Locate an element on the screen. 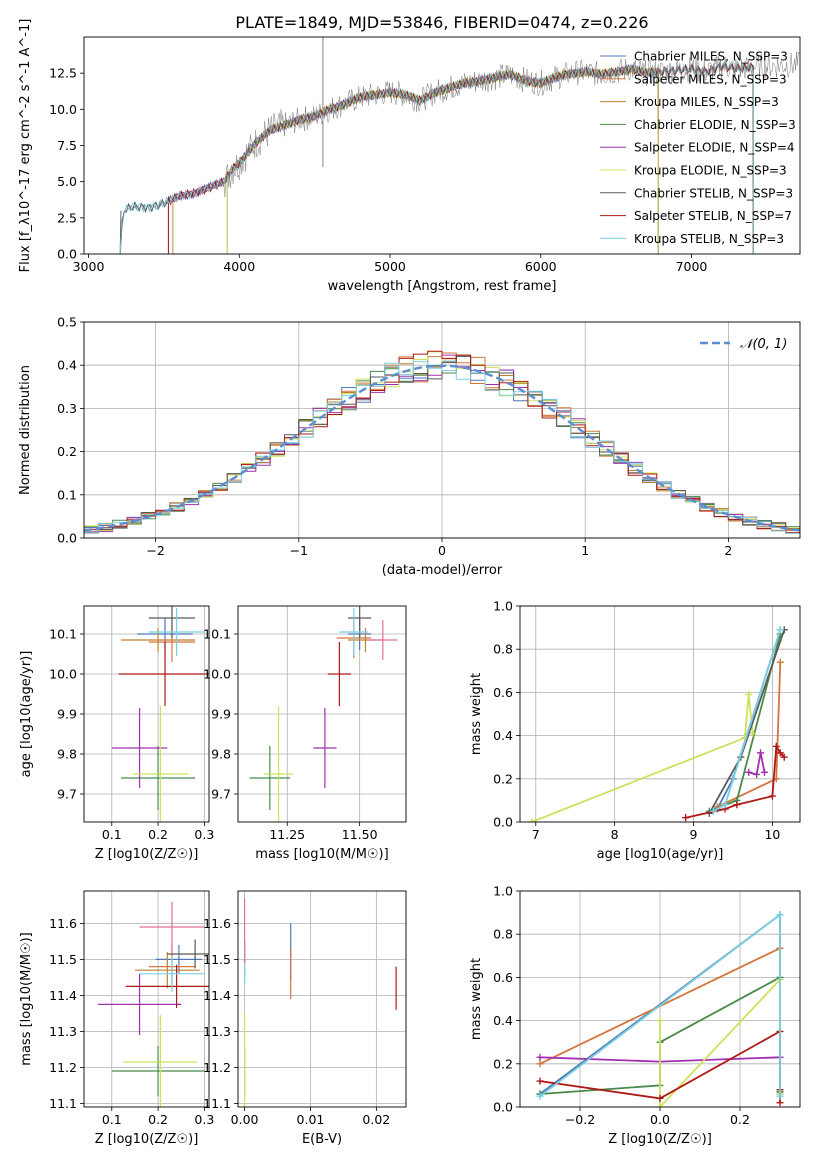 The width and height of the screenshot is (819, 1170). normal-reference-curve is located at coordinates (442, 448).